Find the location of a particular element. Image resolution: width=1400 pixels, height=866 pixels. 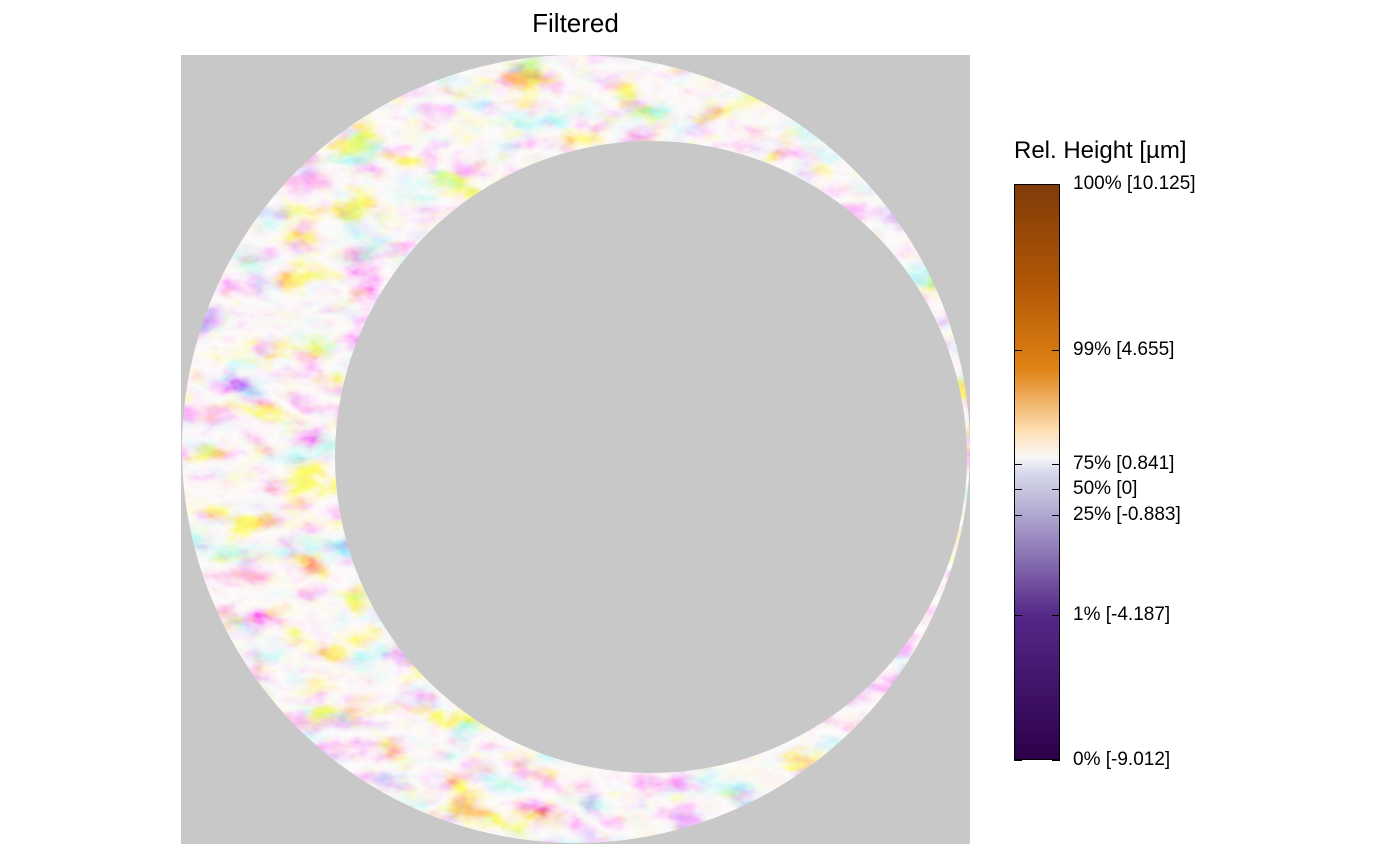

colorbar-tick-label: 75% [0.841] is located at coordinates (1124, 463).